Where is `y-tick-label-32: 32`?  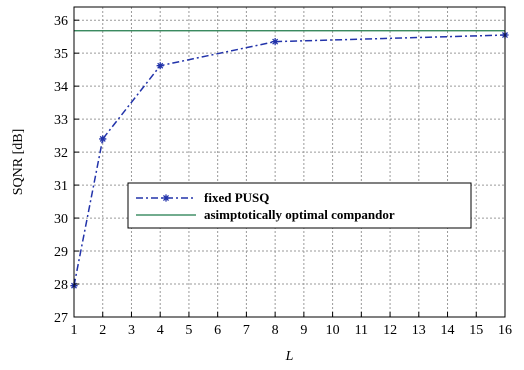
y-tick-label-32: 32 is located at coordinates (61, 153).